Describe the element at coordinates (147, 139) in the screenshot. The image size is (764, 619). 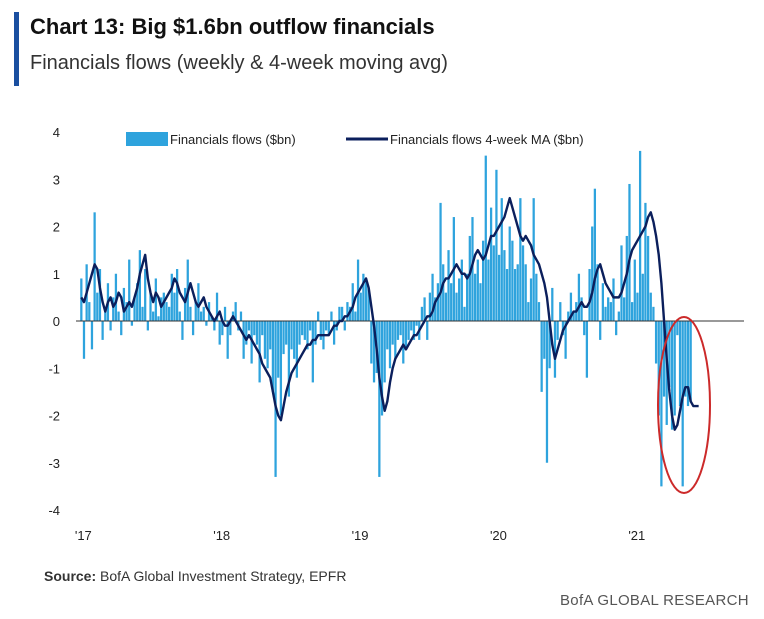
I see `legend-swatch-bars` at that location.